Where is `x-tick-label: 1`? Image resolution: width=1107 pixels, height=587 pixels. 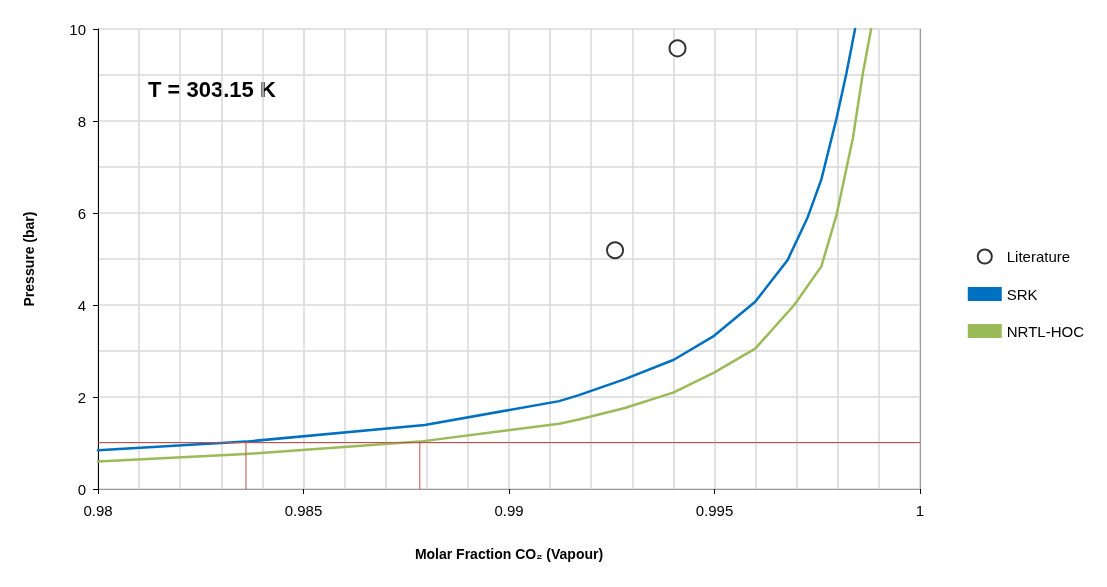
x-tick-label: 1 is located at coordinates (920, 510).